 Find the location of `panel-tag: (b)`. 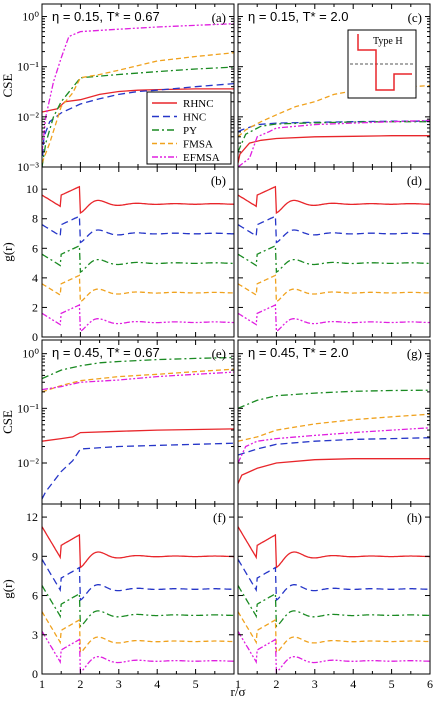

panel-tag: (b) is located at coordinates (218, 180).